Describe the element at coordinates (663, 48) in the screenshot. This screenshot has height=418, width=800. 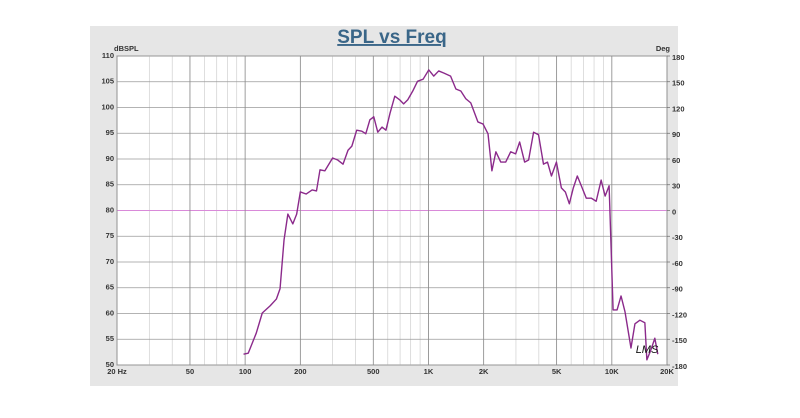
I see `y2-axis-label: Deg` at that location.